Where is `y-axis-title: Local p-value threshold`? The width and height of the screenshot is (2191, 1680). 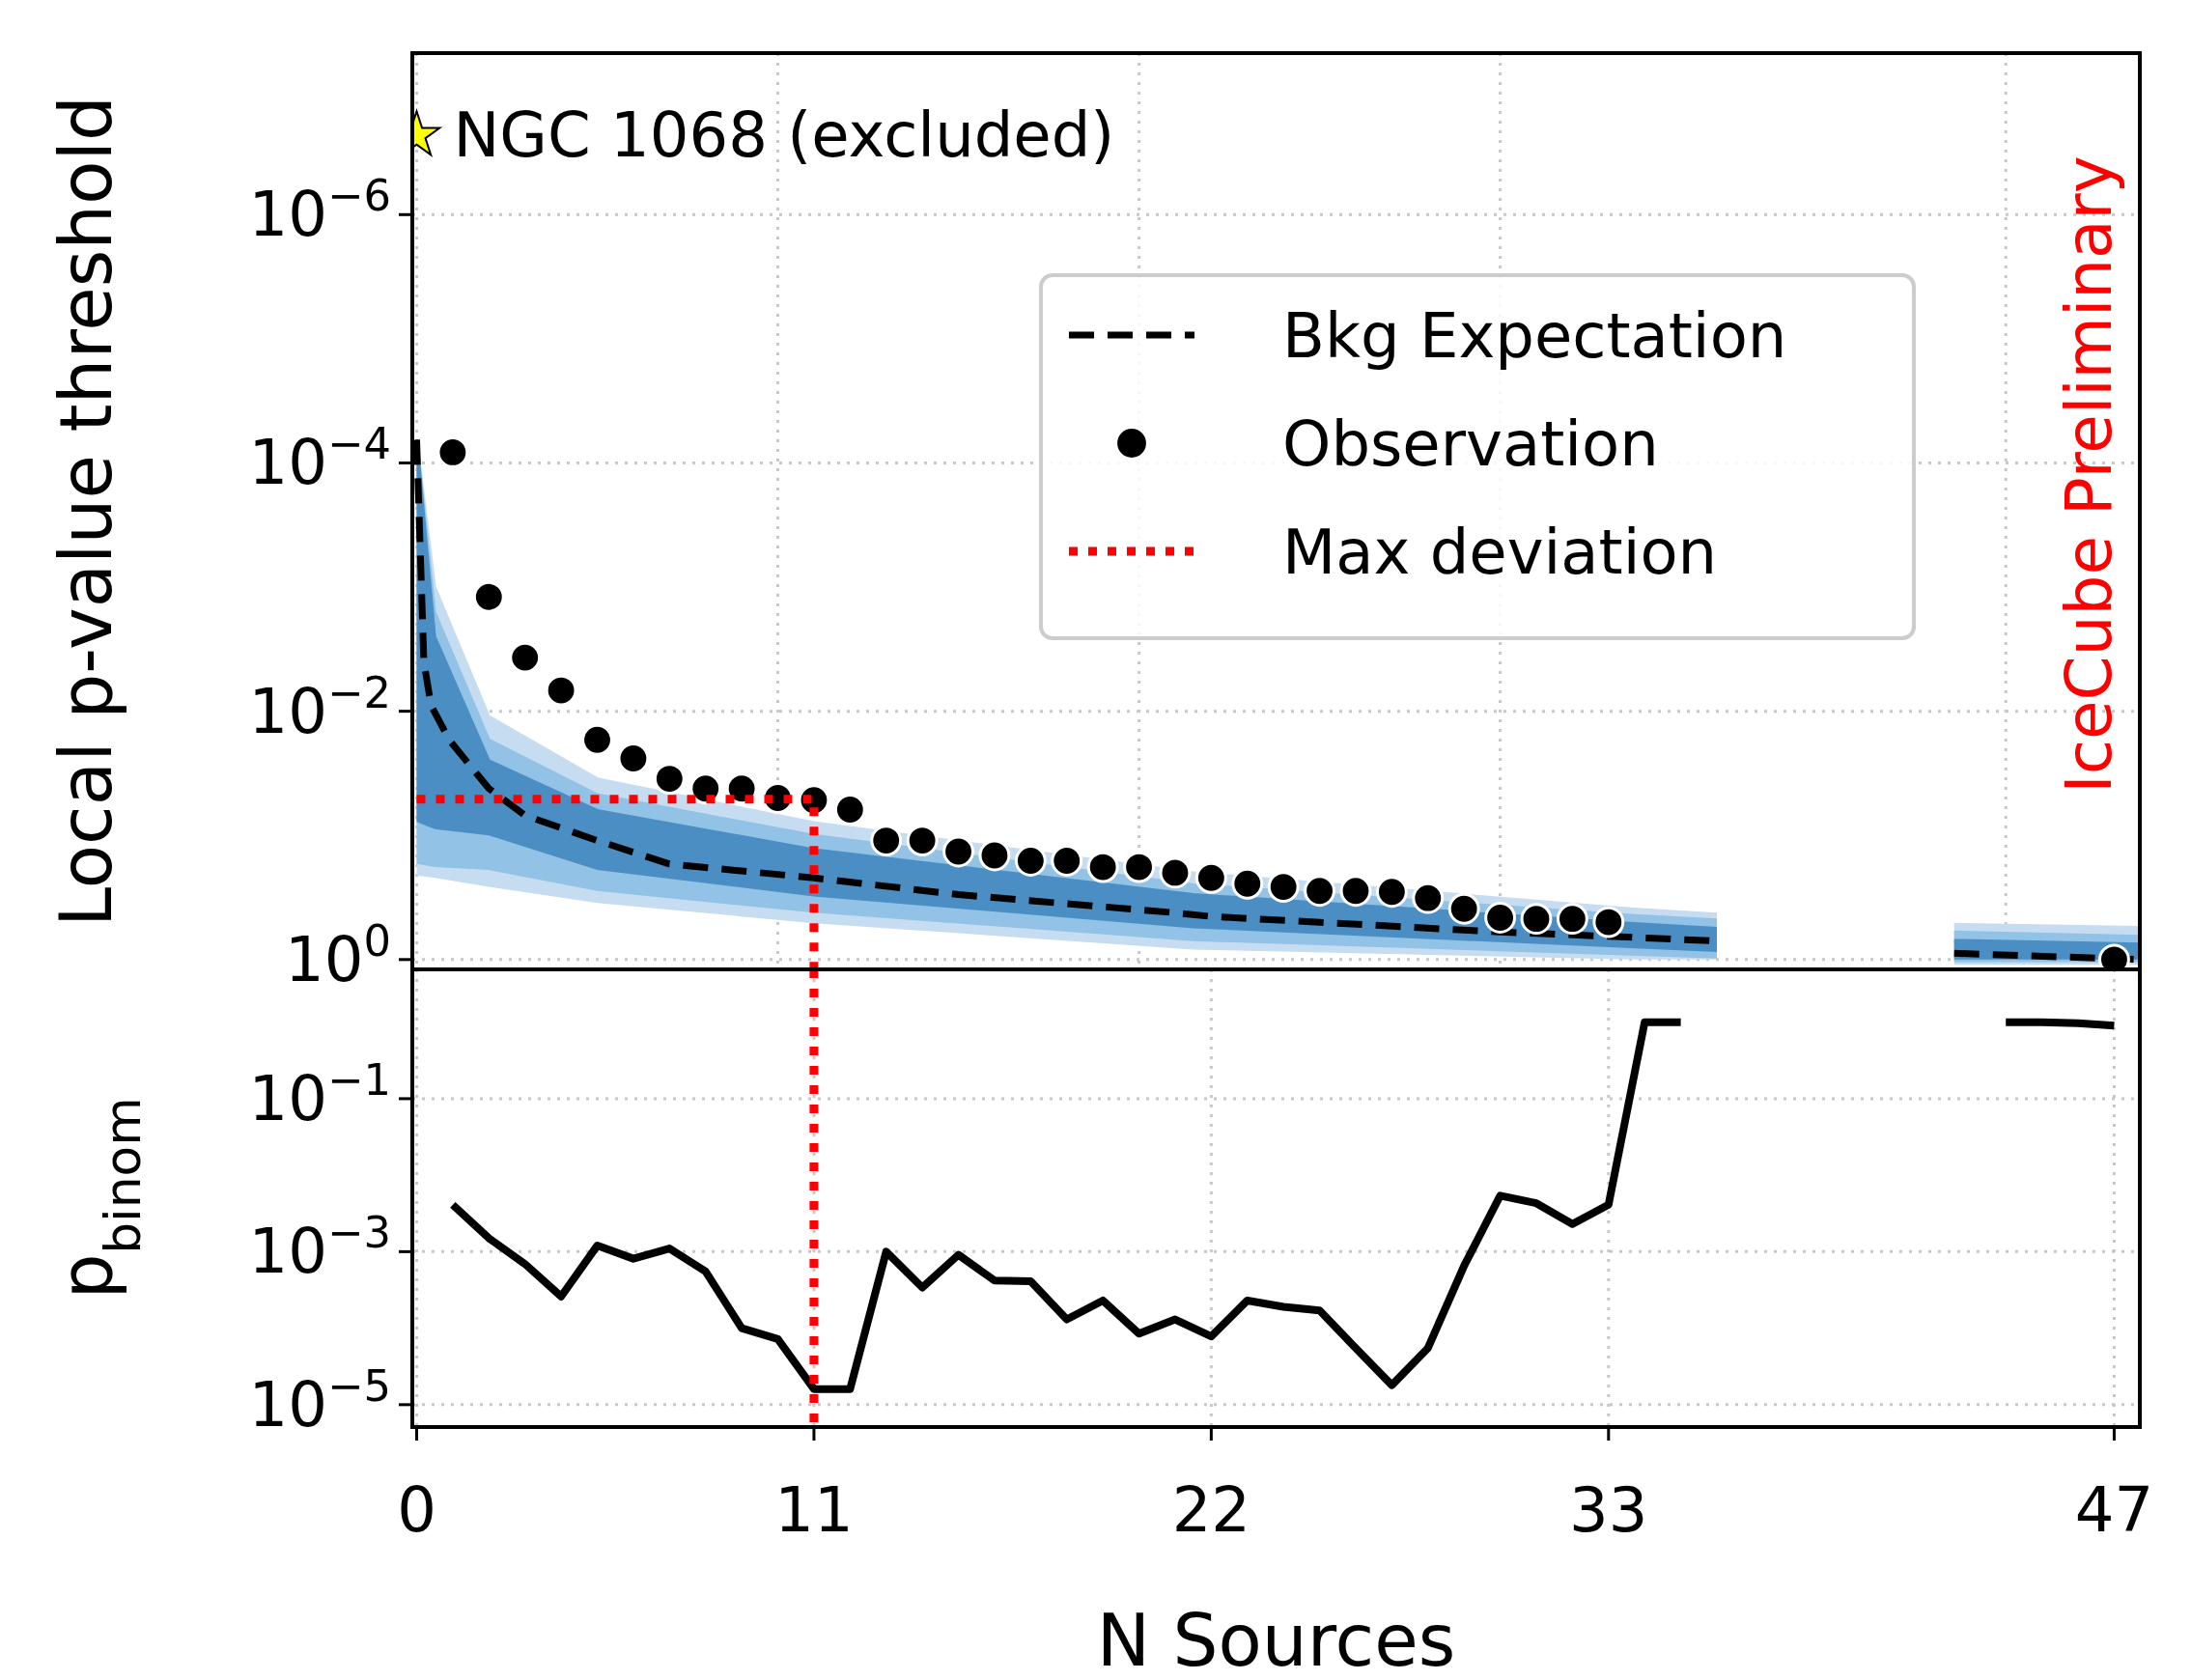
y-axis-title: Local p-value threshold is located at coordinates (85, 512).